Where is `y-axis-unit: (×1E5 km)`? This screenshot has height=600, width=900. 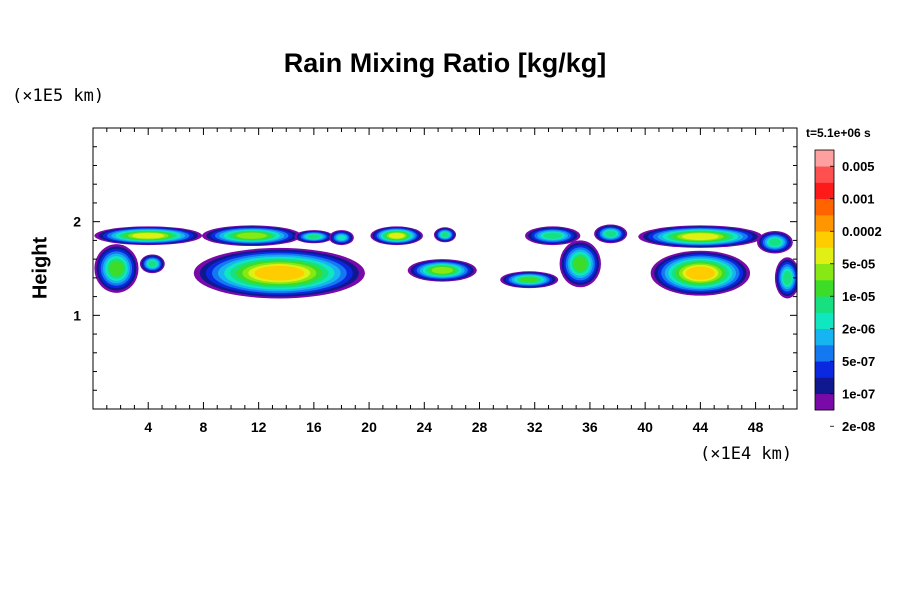
y-axis-unit: (×1E5 km) is located at coordinates (58, 96).